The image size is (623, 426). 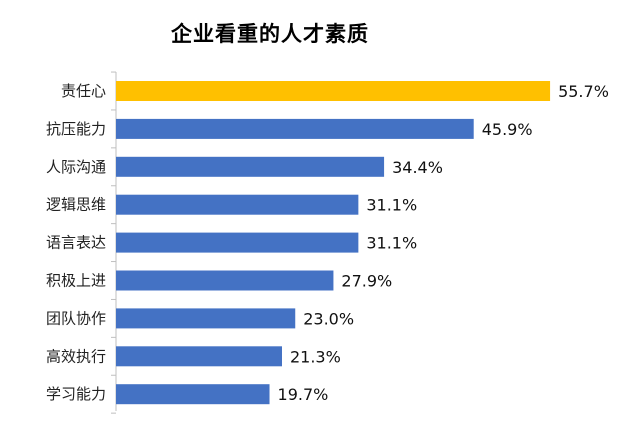 What do you see at coordinates (391, 243) in the screenshot?
I see `value-label-4: 31.1%` at bounding box center [391, 243].